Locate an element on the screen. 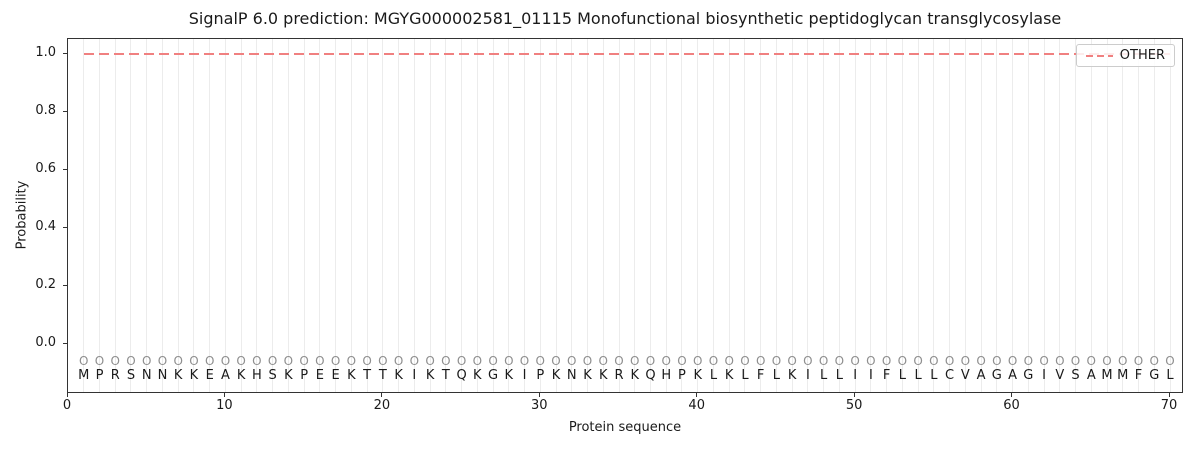 The image size is (1200, 450). residue-letter: S is located at coordinates (131, 375).